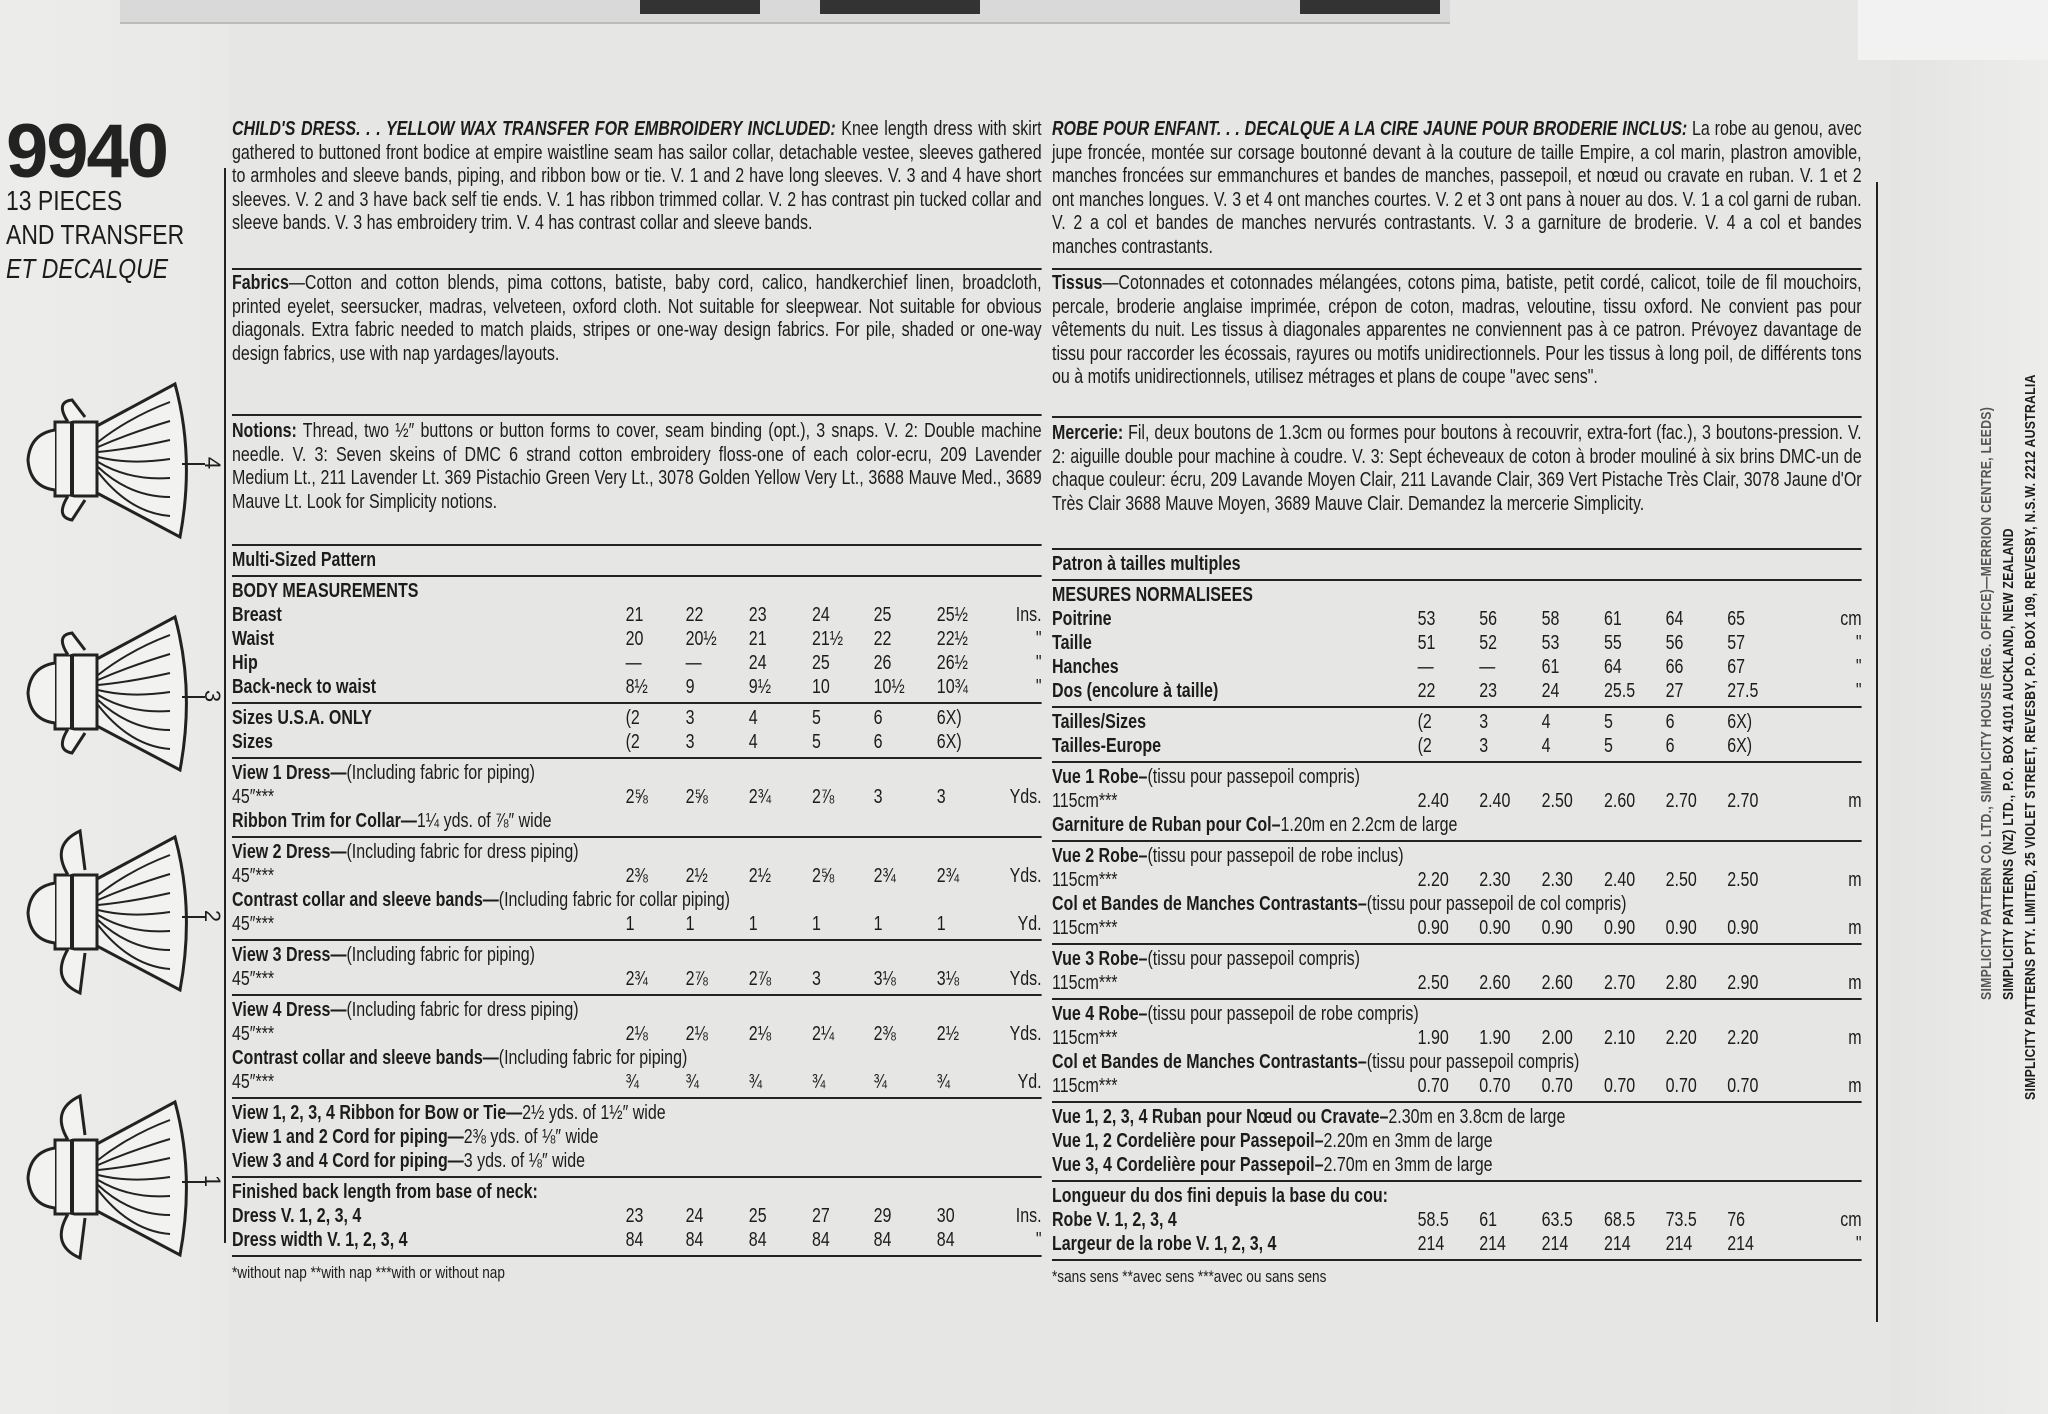 This screenshot has width=2048, height=1414. I want to click on table-row: Sizes U.S.A. ONLY (2 3 4 5 6 6X), so click(637, 718).